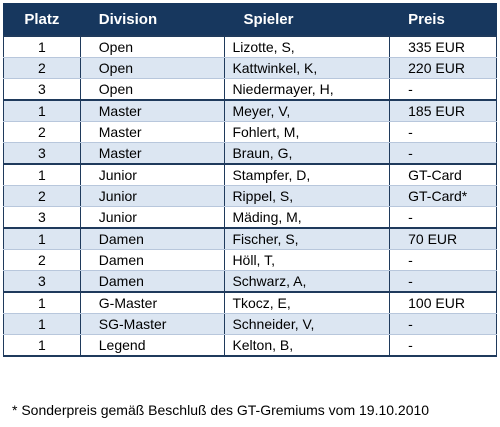  What do you see at coordinates (152, 345) in the screenshot?
I see `table-cell: Legend` at bounding box center [152, 345].